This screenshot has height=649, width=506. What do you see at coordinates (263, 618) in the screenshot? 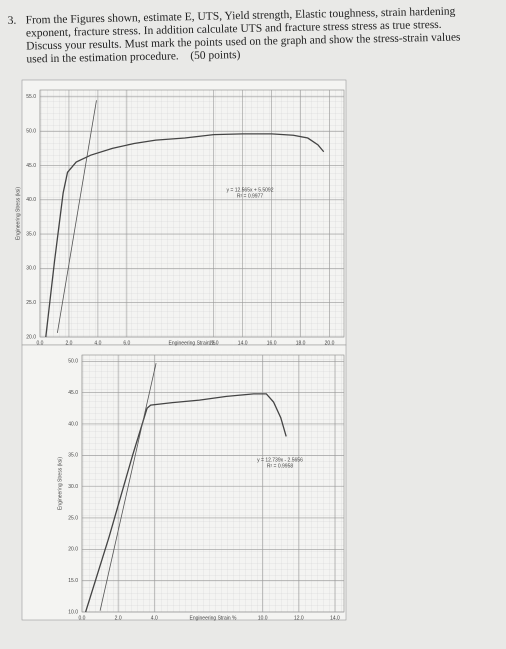
I see `x-tick-label: 10.0` at bounding box center [263, 618].